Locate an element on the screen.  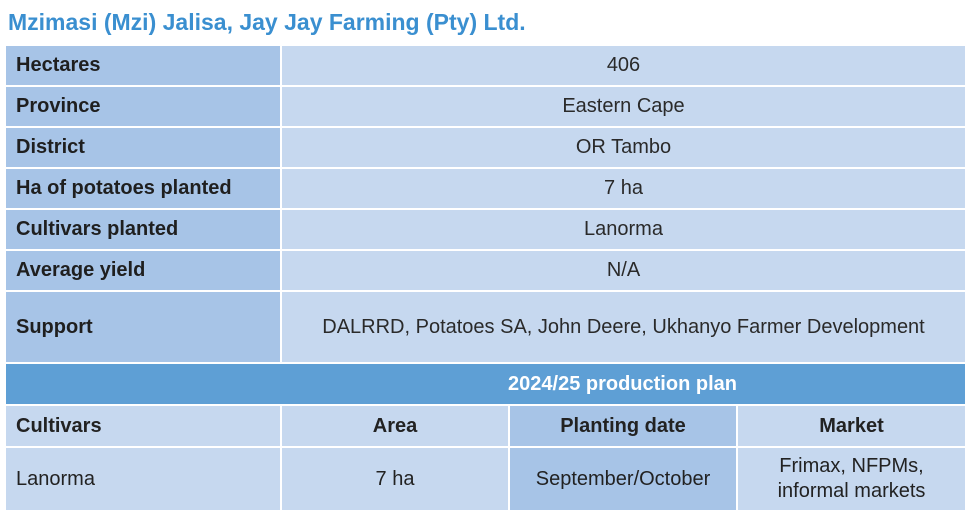
table-row: District OR Tambo is located at coordinates (485, 148).